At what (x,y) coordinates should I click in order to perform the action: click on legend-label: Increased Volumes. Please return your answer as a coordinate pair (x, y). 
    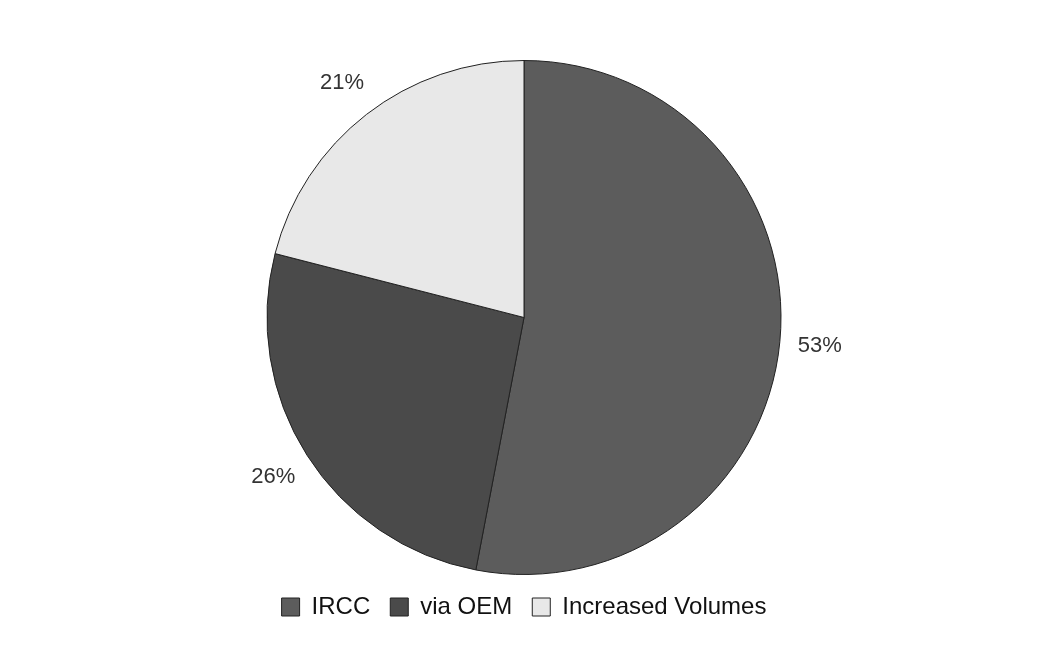
    Looking at the image, I should click on (664, 605).